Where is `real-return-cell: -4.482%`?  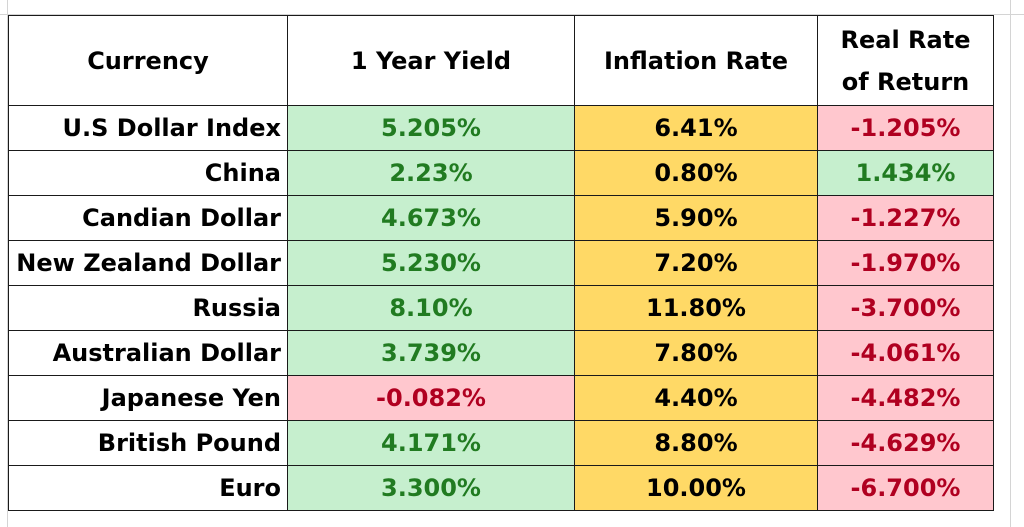
real-return-cell: -4.482% is located at coordinates (905, 398).